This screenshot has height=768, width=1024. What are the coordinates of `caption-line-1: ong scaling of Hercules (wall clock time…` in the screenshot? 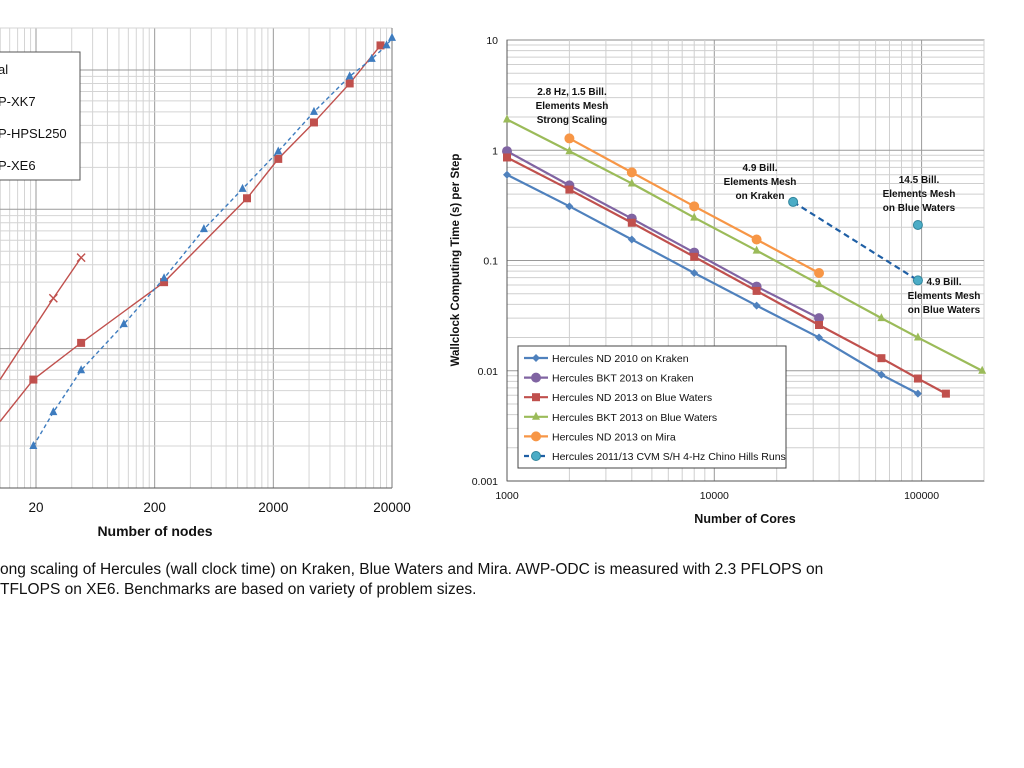 It's located at (412, 569).